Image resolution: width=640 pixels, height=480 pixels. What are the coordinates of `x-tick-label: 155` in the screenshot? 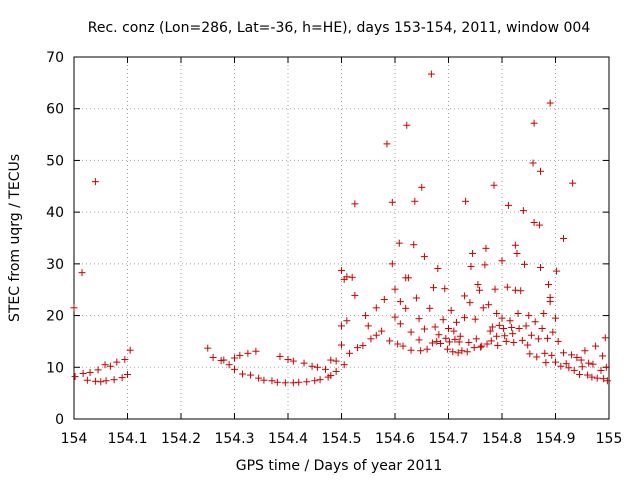 It's located at (609, 439).